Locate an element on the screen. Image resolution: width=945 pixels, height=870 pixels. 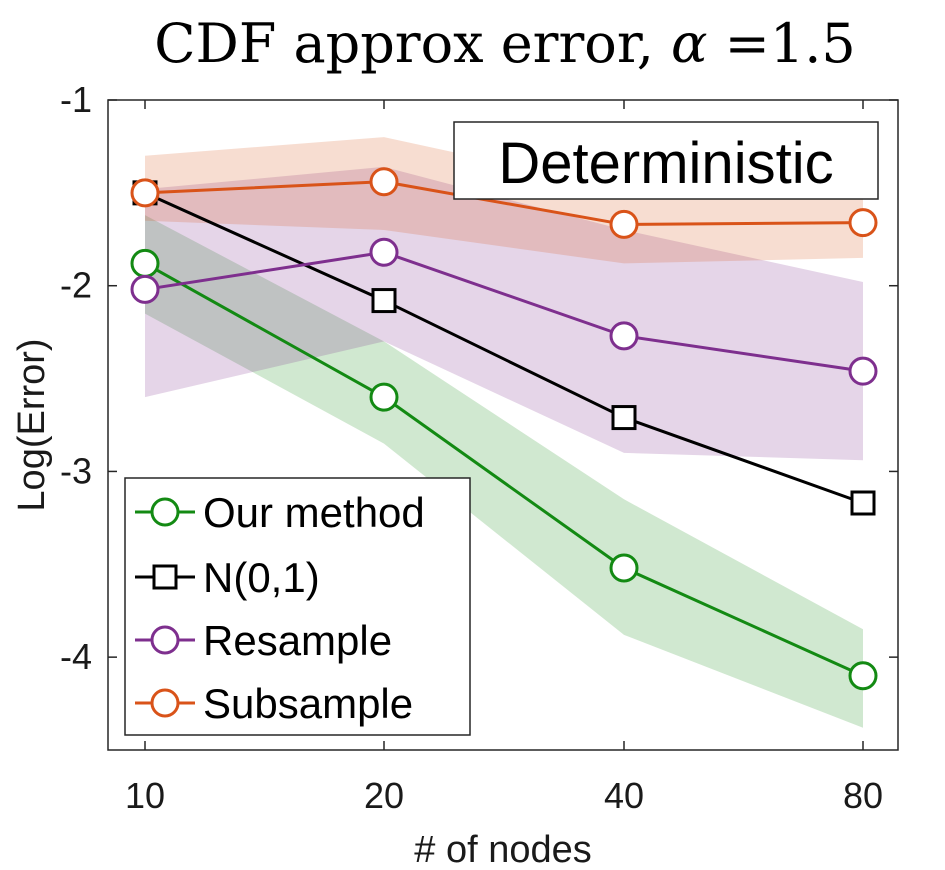
chart-title: CDF approx error, α =1.5 is located at coordinates (505, 43).